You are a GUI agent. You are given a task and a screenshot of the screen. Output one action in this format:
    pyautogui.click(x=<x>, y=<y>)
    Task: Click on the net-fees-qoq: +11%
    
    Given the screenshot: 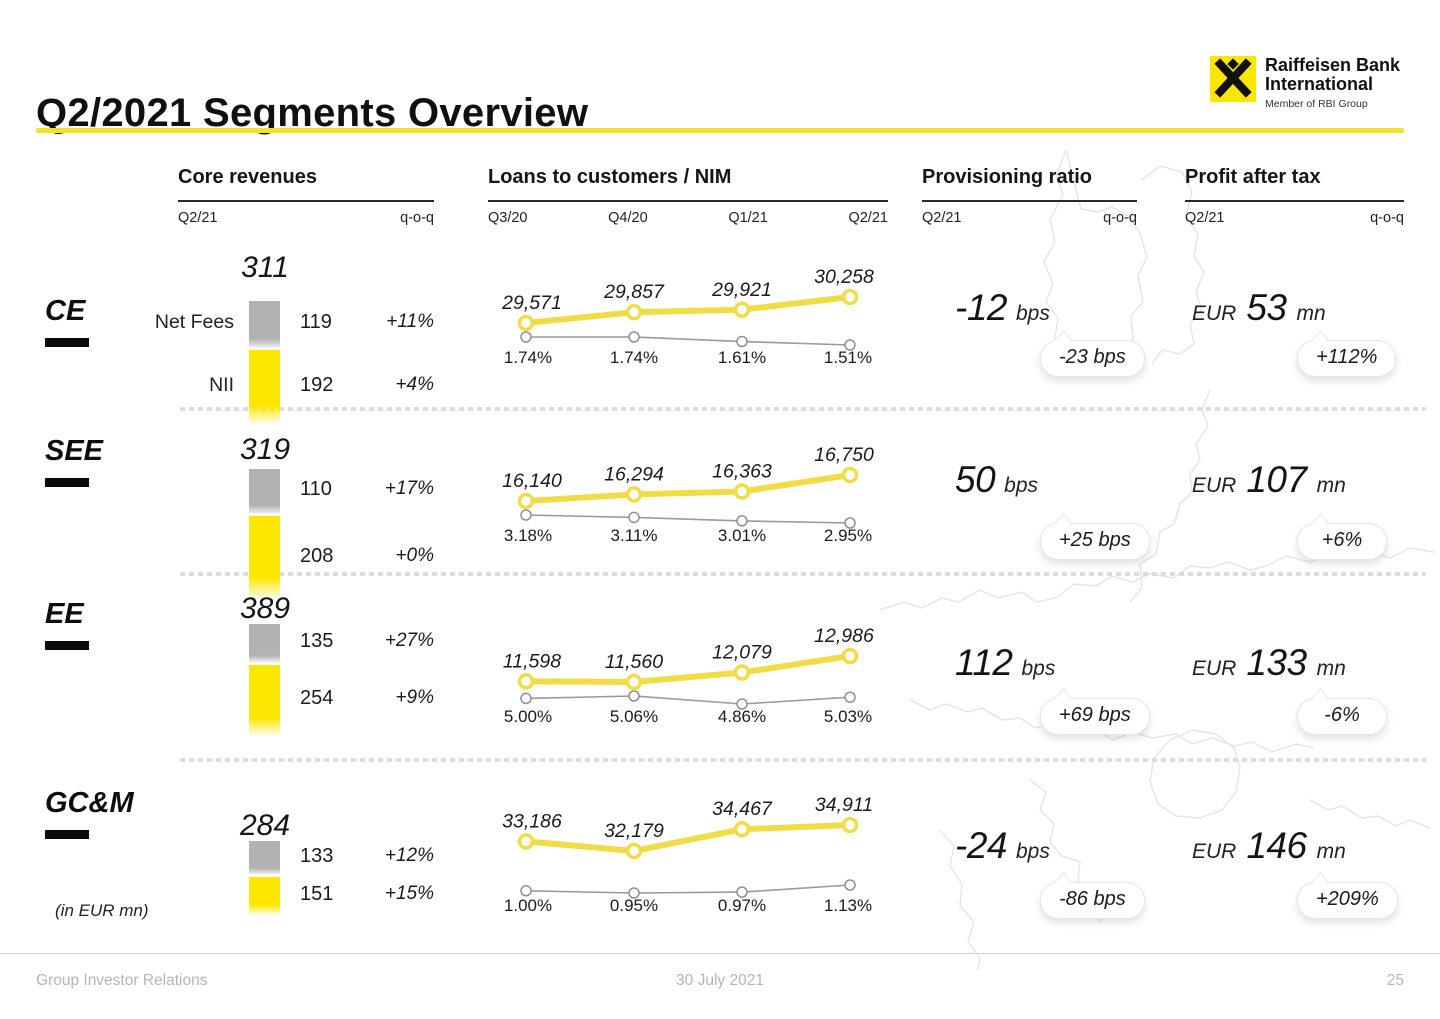 What is the action you would take?
    pyautogui.click(x=410, y=321)
    